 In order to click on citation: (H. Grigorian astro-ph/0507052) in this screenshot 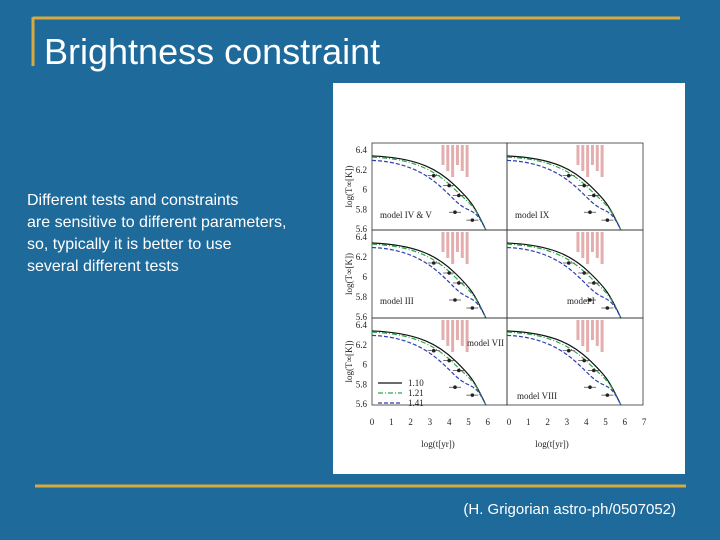, I will do `click(569, 509)`.